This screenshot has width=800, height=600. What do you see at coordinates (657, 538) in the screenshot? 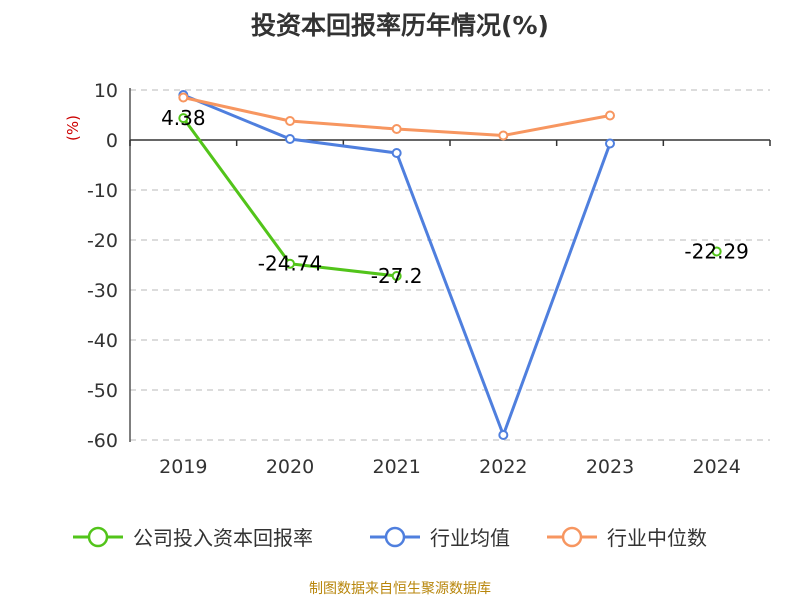
I see `legend-label: 行业中位数` at bounding box center [657, 538].